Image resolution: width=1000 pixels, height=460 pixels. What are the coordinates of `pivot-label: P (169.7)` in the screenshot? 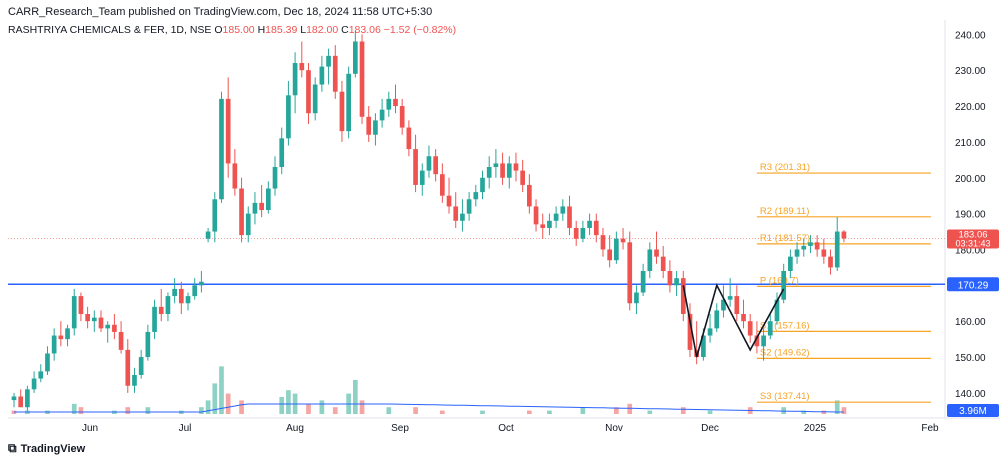 It's located at (779, 280).